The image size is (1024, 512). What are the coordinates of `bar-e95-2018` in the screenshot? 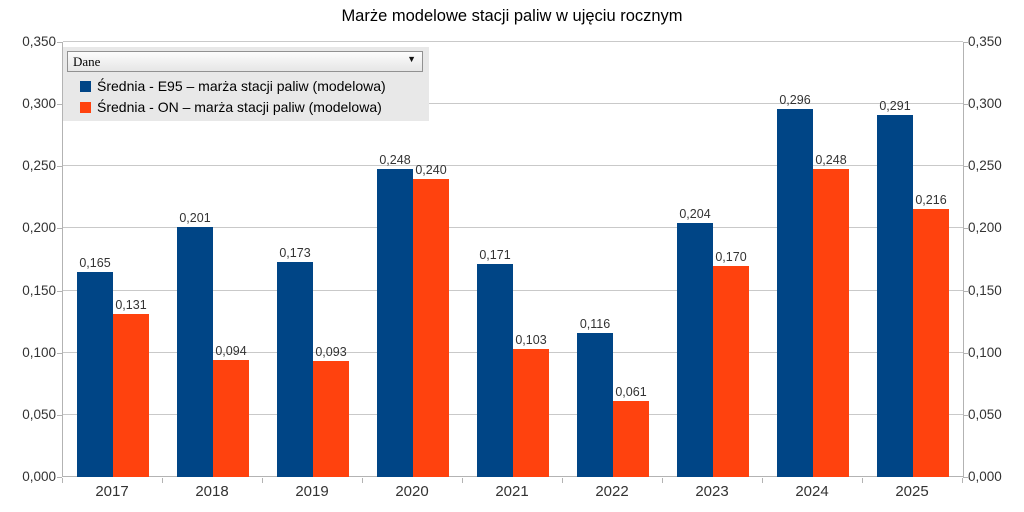 It's located at (195, 352).